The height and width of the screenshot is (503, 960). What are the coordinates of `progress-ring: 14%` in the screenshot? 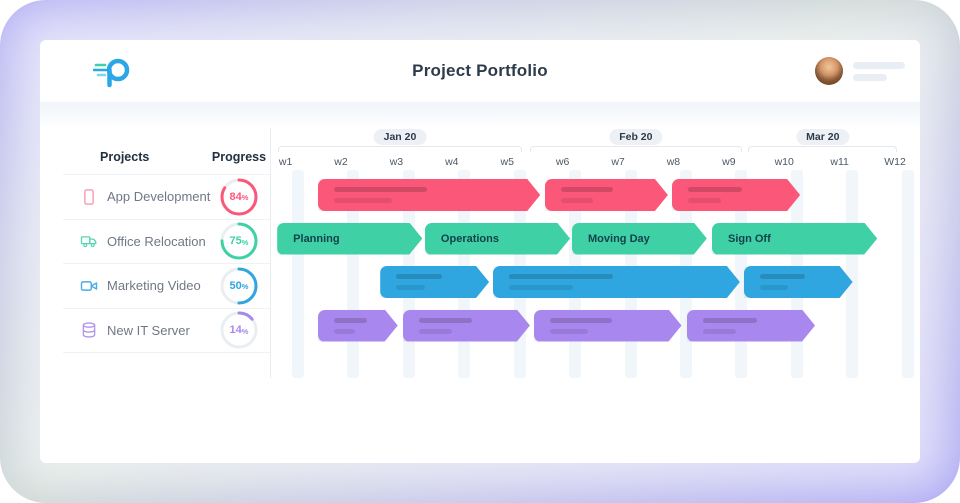 It's located at (239, 330).